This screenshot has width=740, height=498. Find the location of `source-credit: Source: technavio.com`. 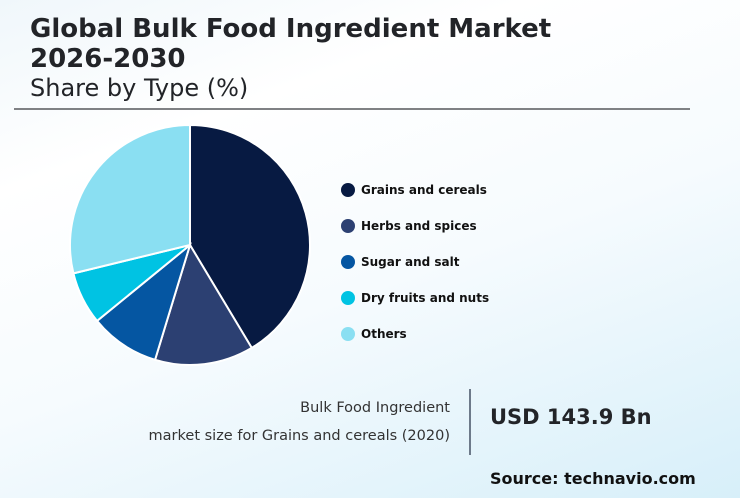

source-credit: Source: technavio.com is located at coordinates (593, 478).